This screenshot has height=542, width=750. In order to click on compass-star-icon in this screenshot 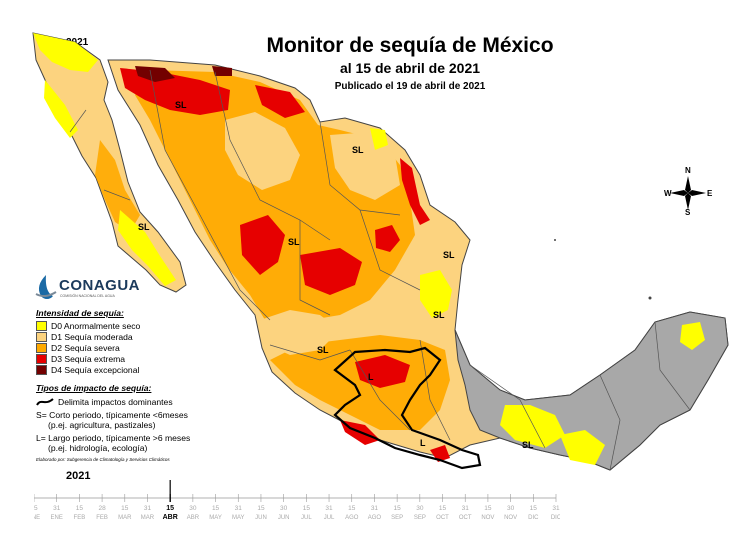, I will do `click(688, 193)`.